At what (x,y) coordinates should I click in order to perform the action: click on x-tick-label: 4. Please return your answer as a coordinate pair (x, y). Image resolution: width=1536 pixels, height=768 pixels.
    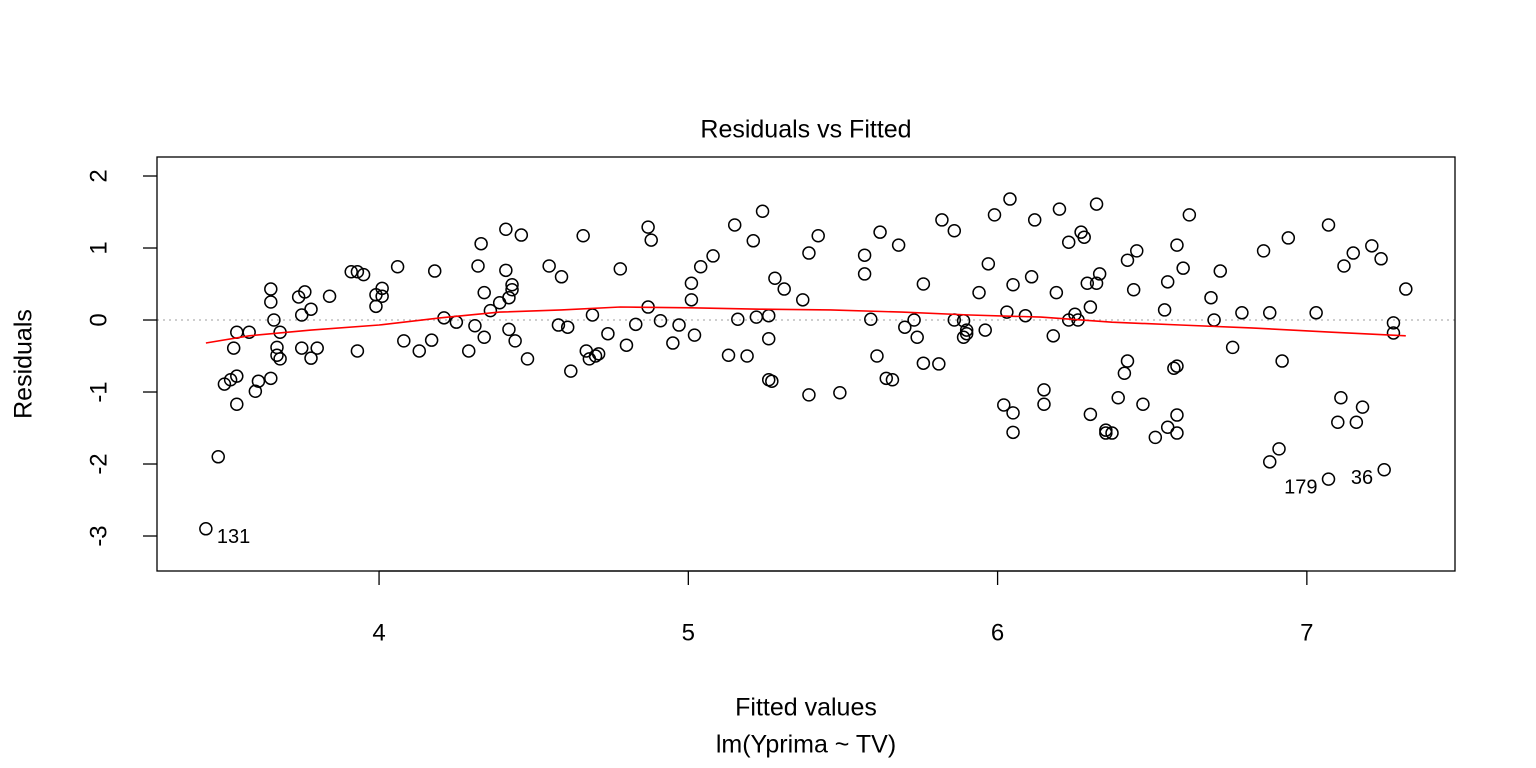
    Looking at the image, I should click on (378, 632).